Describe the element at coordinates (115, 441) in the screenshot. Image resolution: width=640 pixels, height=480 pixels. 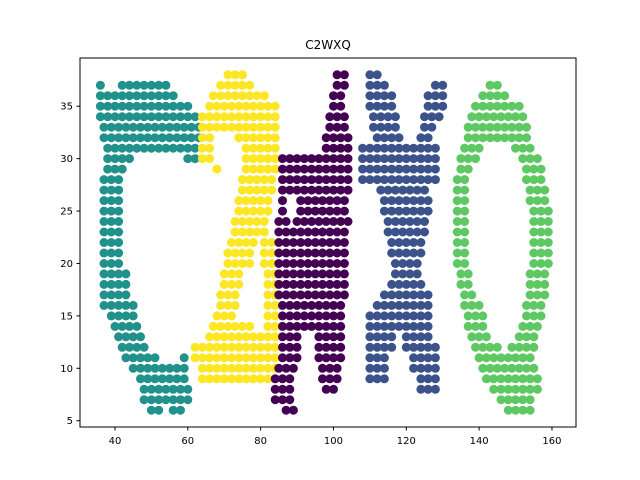
I see `x-tick-label: 40` at that location.